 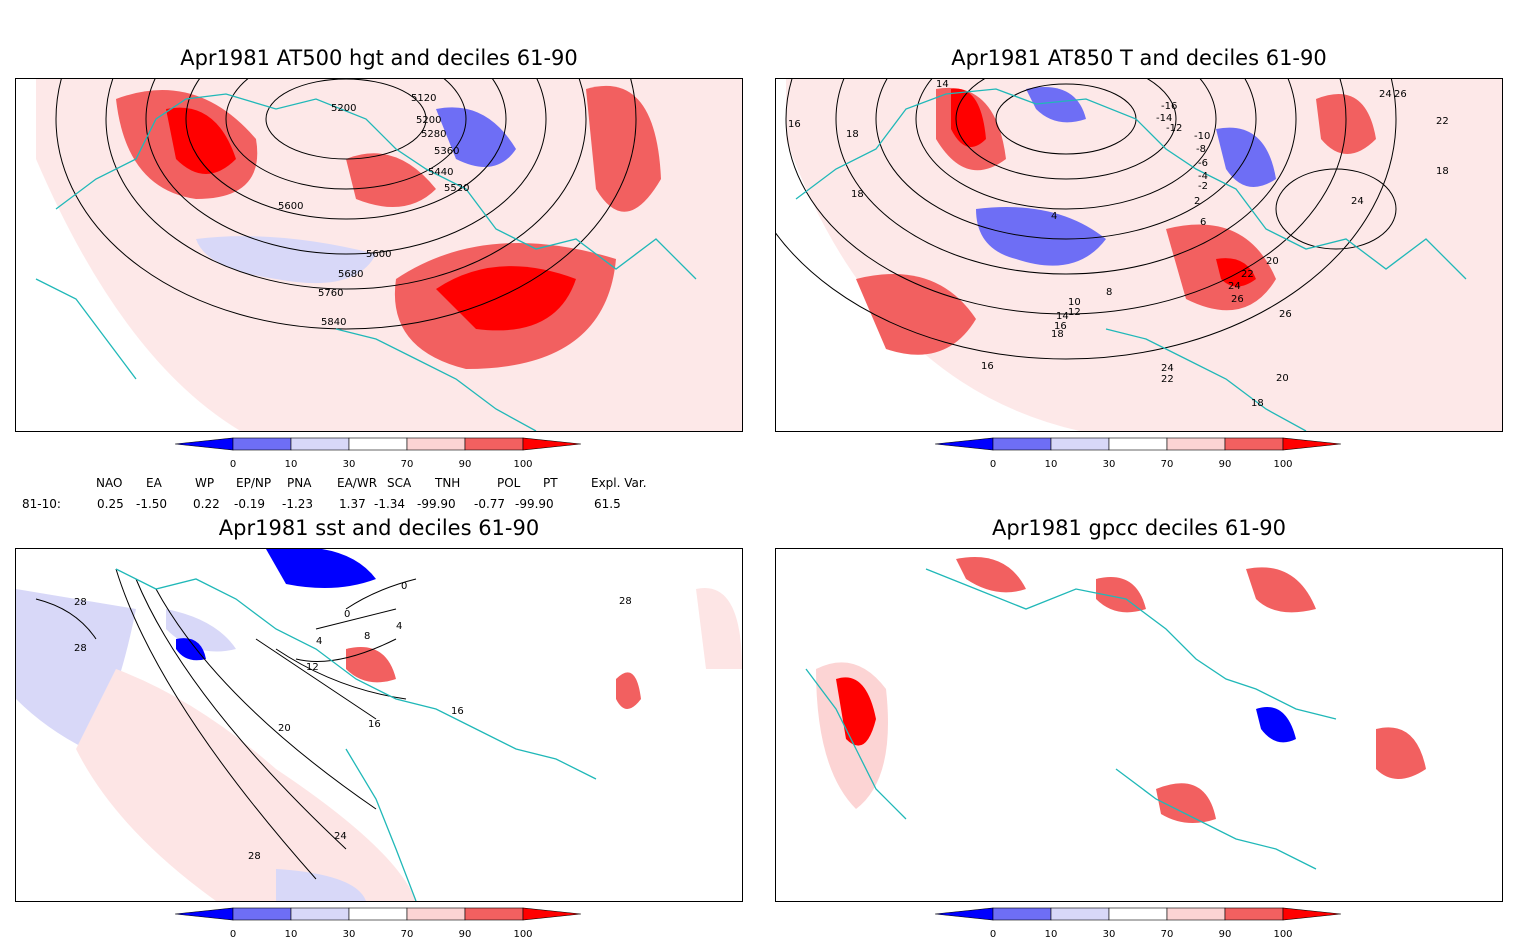 What do you see at coordinates (456, 188) in the screenshot?
I see `contour-label: 5520` at bounding box center [456, 188].